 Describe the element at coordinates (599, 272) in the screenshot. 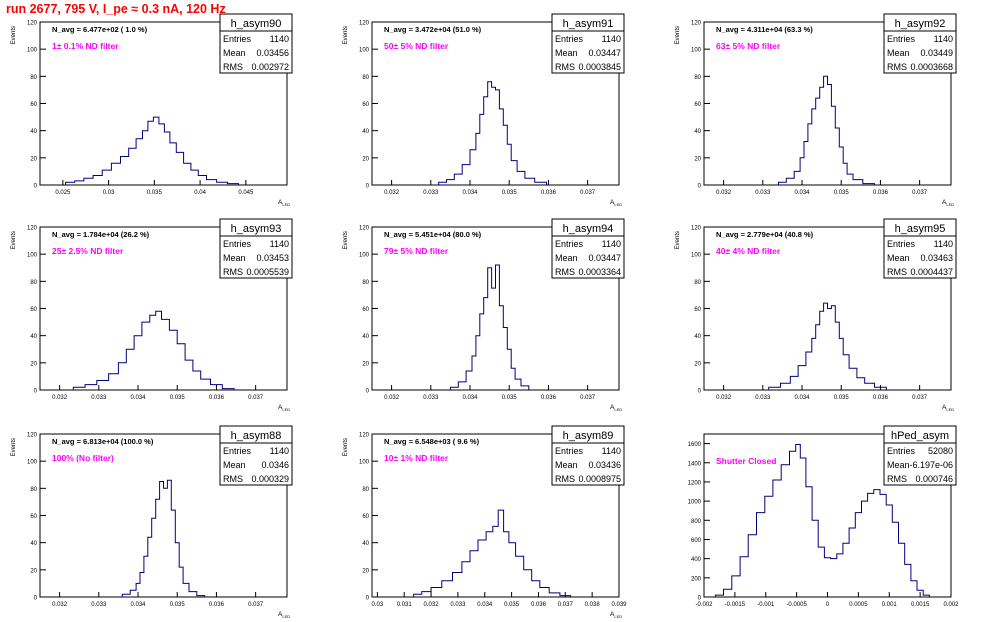

I see `stats-value-rms: 0.0003364` at that location.